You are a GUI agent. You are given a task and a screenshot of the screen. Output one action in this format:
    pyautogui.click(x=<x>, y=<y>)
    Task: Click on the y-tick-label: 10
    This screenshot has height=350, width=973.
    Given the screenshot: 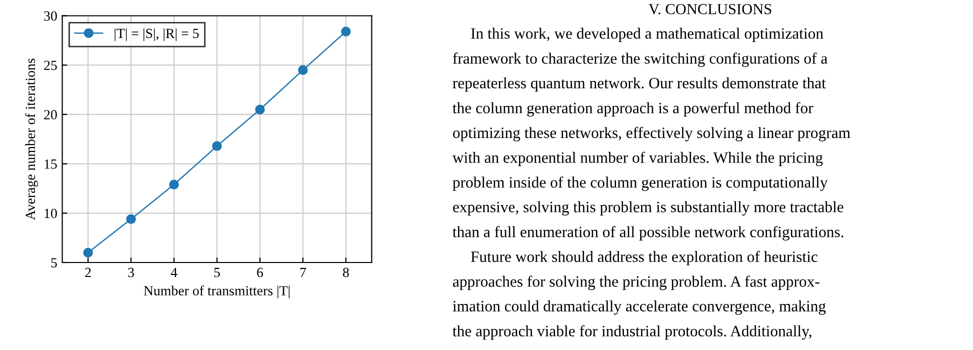 What is the action you would take?
    pyautogui.click(x=50, y=213)
    